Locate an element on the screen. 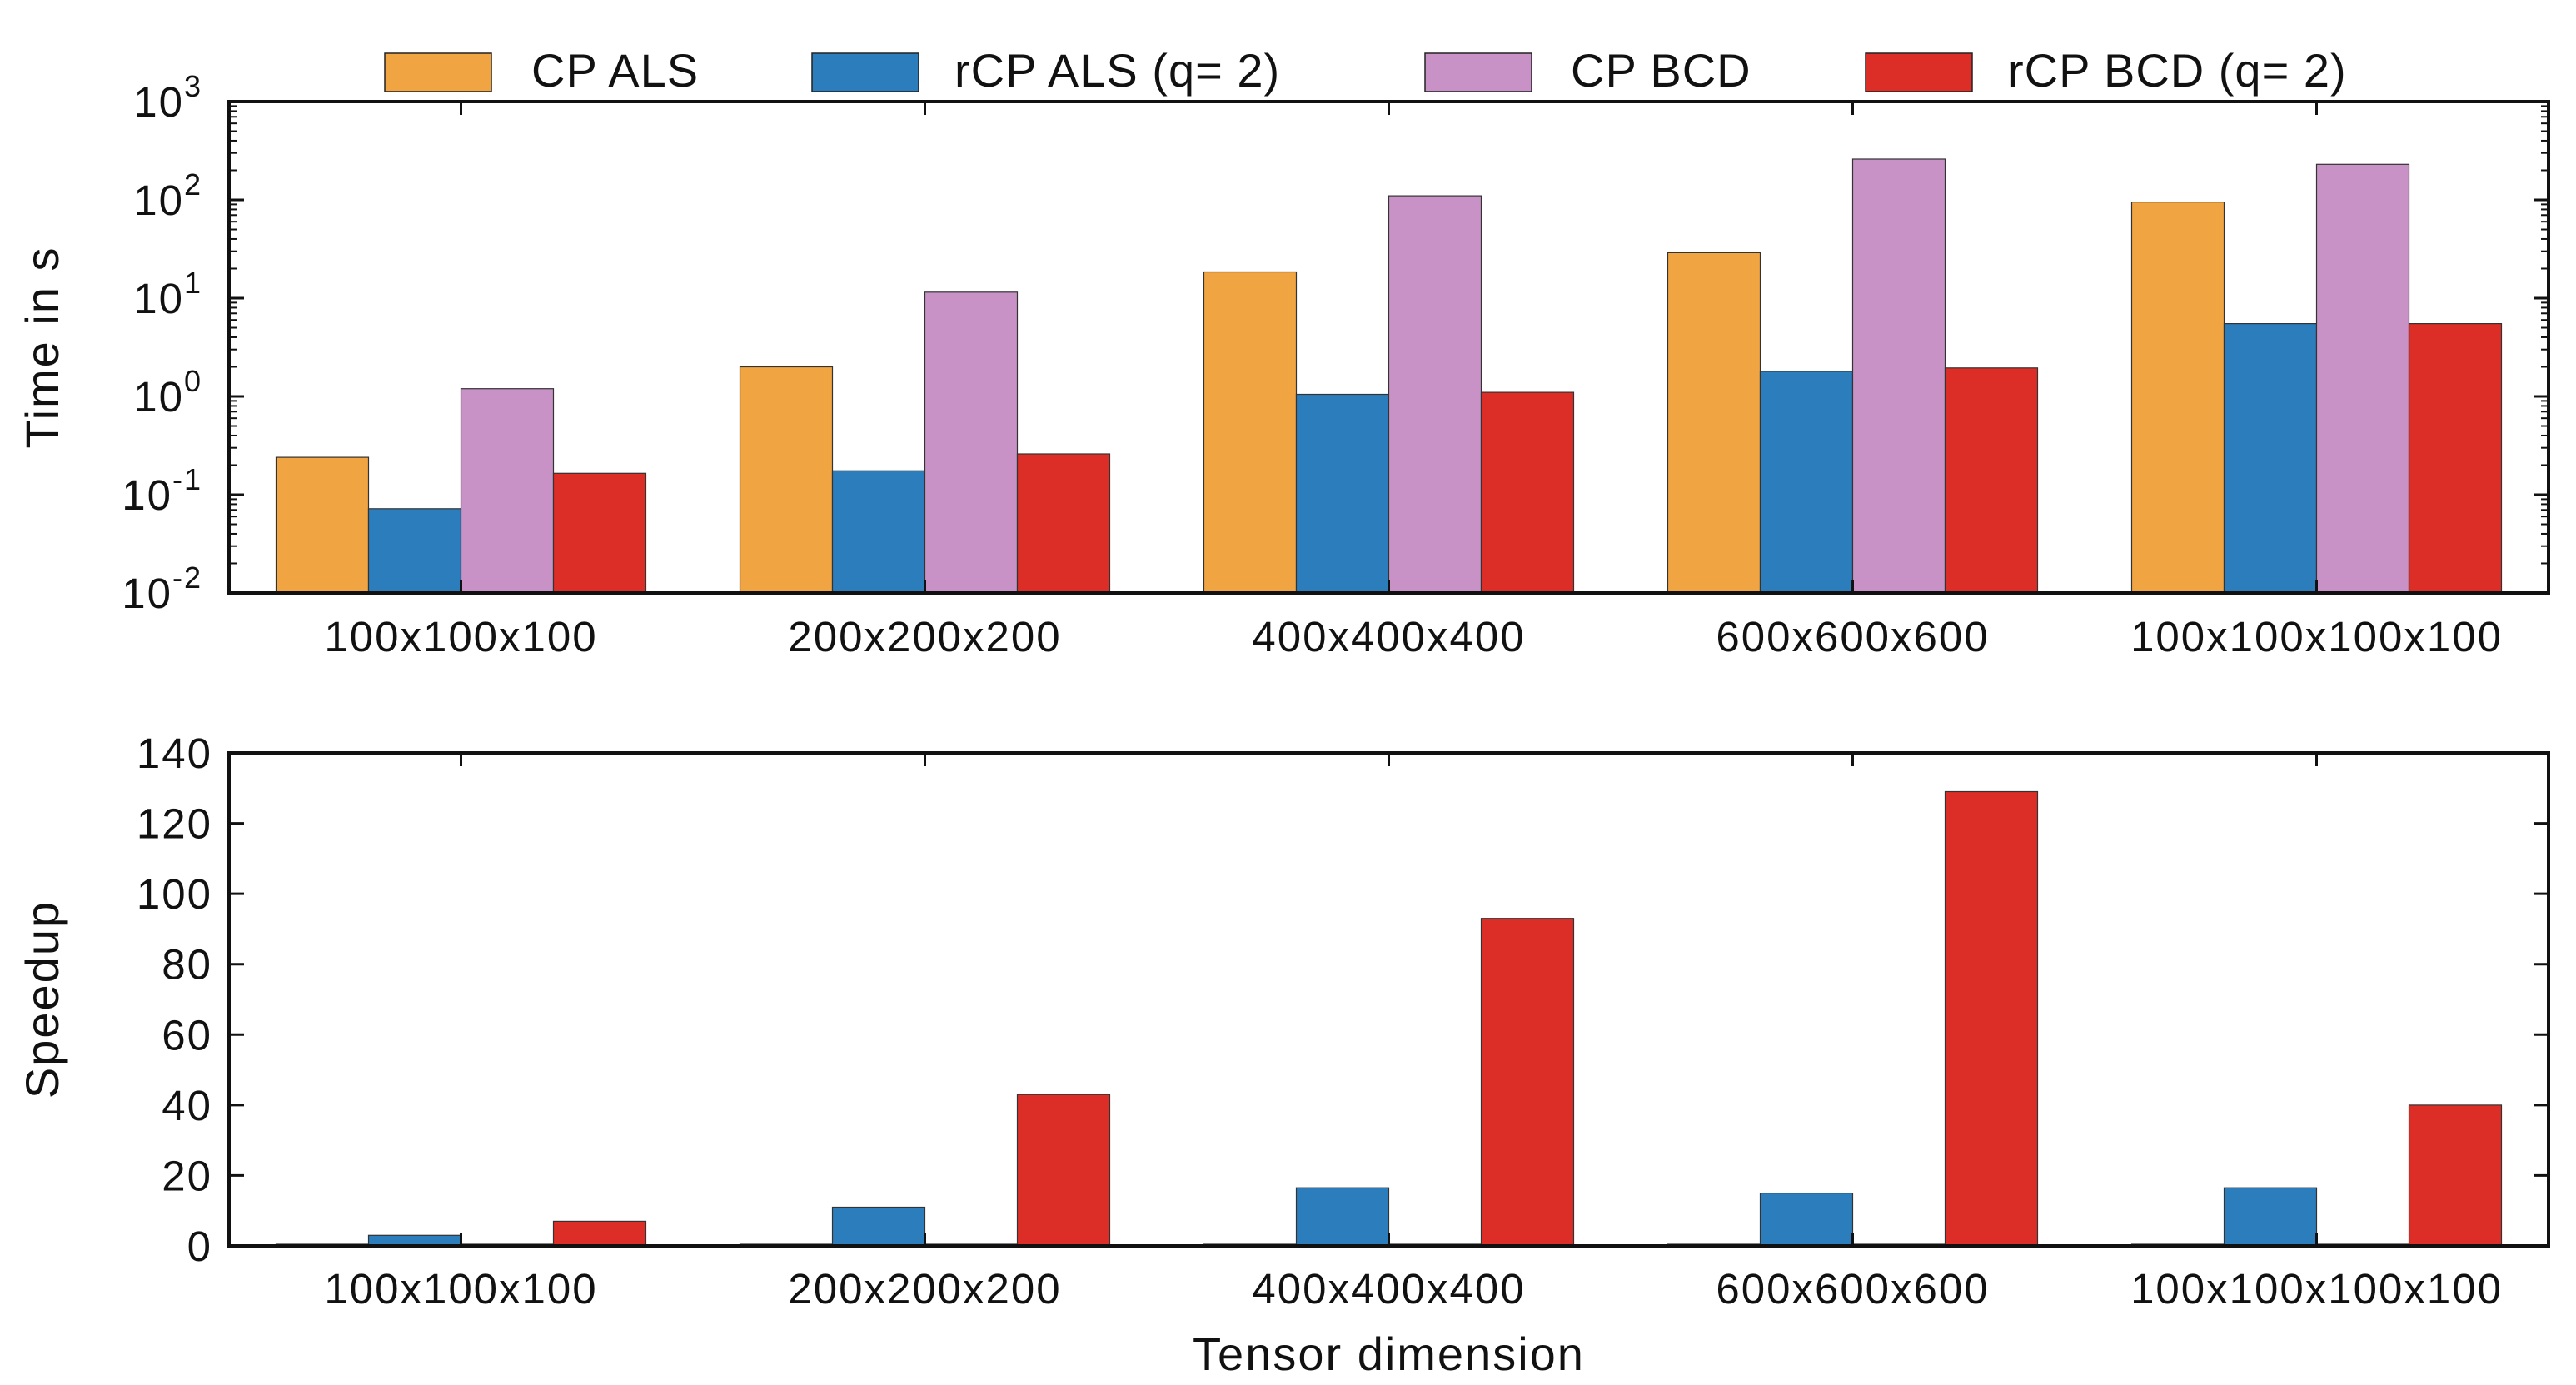  speedup-category-label: 100x100x100 is located at coordinates (460, 1289).